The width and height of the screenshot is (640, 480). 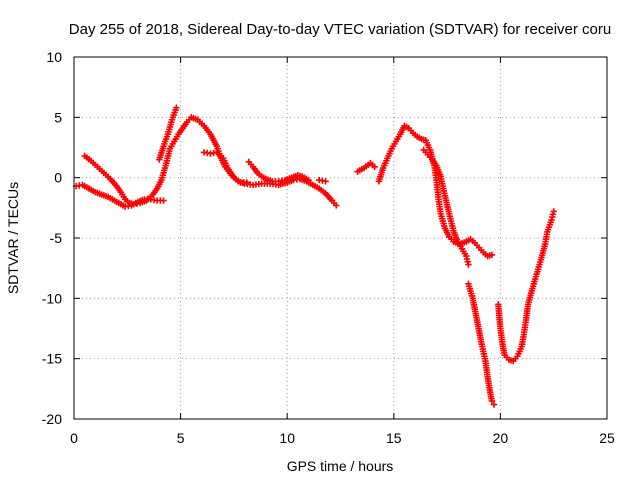 I want to click on x-tick-label: 25, so click(x=607, y=438).